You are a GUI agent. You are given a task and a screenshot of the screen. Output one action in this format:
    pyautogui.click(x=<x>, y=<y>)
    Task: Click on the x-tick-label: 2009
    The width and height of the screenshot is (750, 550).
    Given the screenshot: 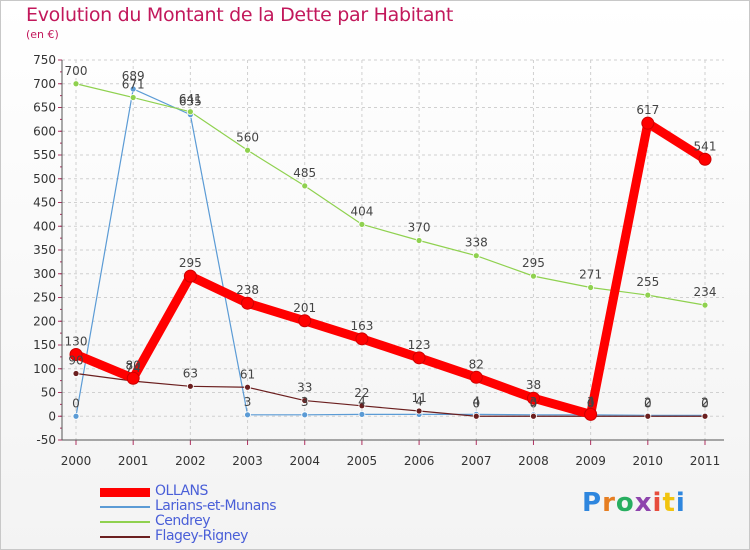 What is the action you would take?
    pyautogui.click(x=590, y=461)
    